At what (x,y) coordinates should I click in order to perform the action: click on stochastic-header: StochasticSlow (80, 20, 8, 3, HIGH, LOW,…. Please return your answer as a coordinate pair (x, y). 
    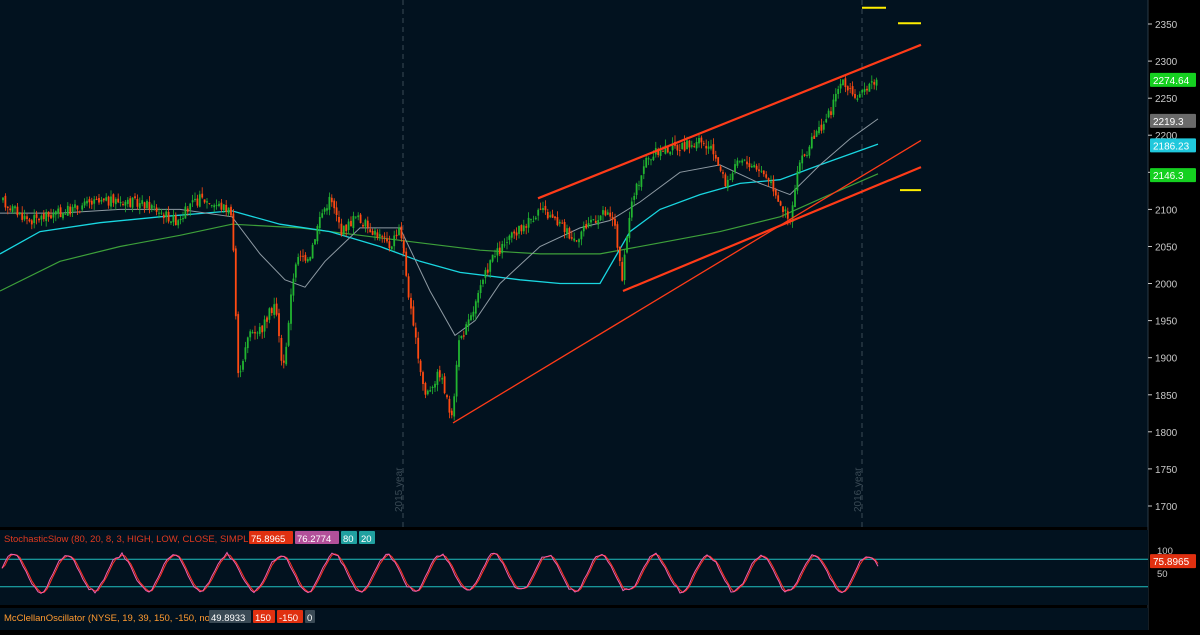
    Looking at the image, I should click on (189, 538).